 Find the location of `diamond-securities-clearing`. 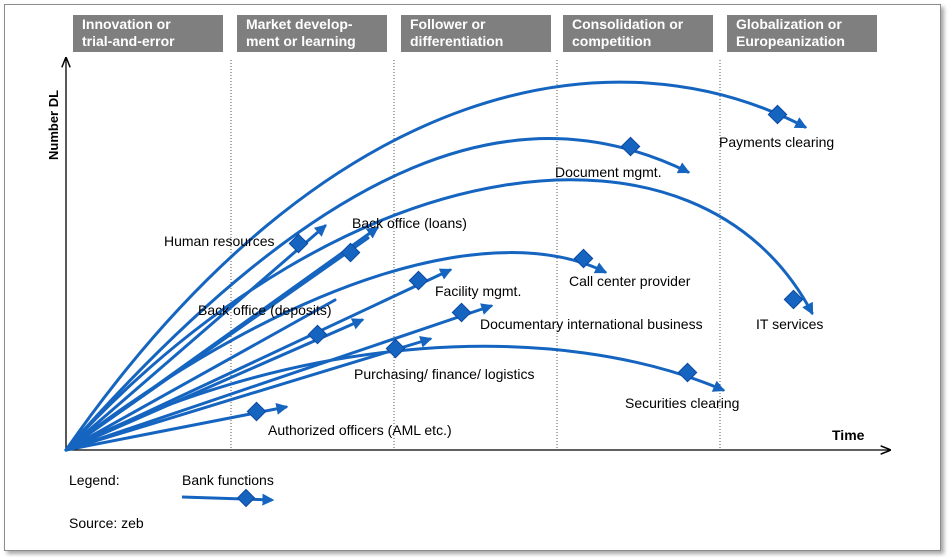

diamond-securities-clearing is located at coordinates (687, 372).